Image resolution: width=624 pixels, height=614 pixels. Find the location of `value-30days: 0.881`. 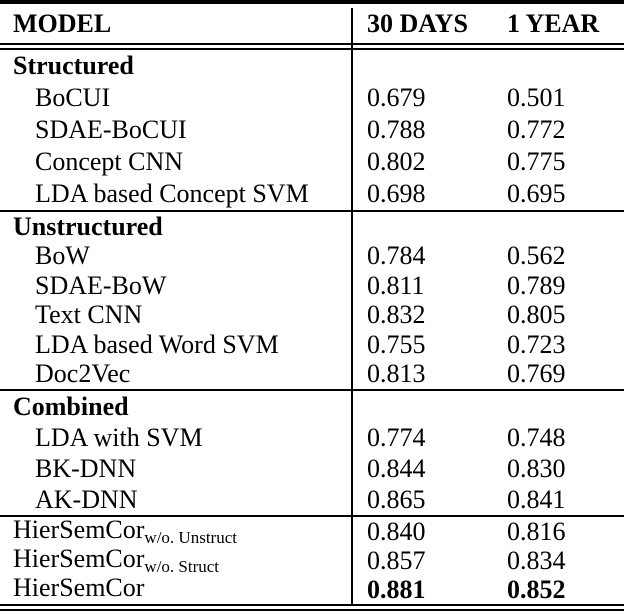

value-30days: 0.881 is located at coordinates (396, 589).